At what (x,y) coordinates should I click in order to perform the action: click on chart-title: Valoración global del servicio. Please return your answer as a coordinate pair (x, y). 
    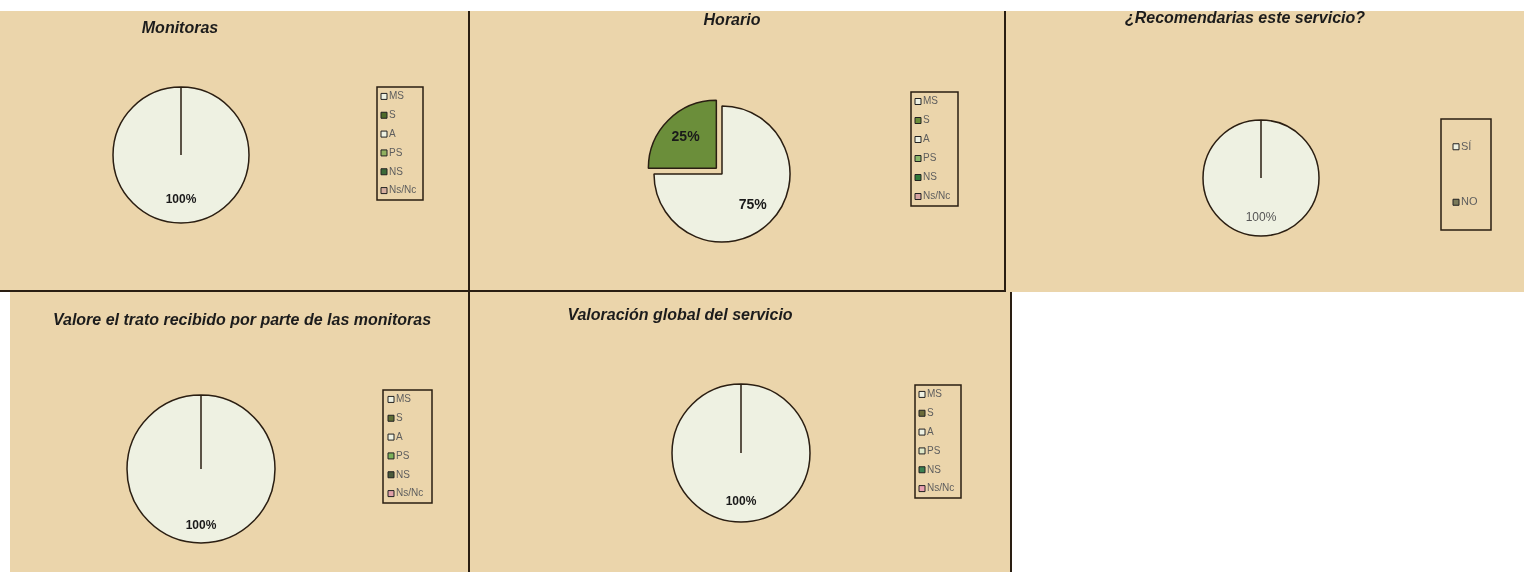
    Looking at the image, I should click on (680, 315).